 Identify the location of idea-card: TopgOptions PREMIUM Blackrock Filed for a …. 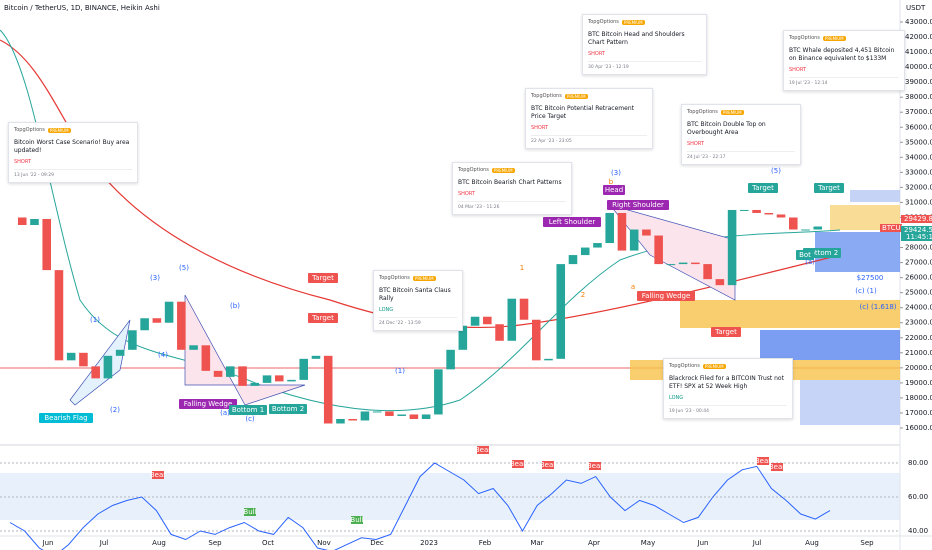
(728, 388).